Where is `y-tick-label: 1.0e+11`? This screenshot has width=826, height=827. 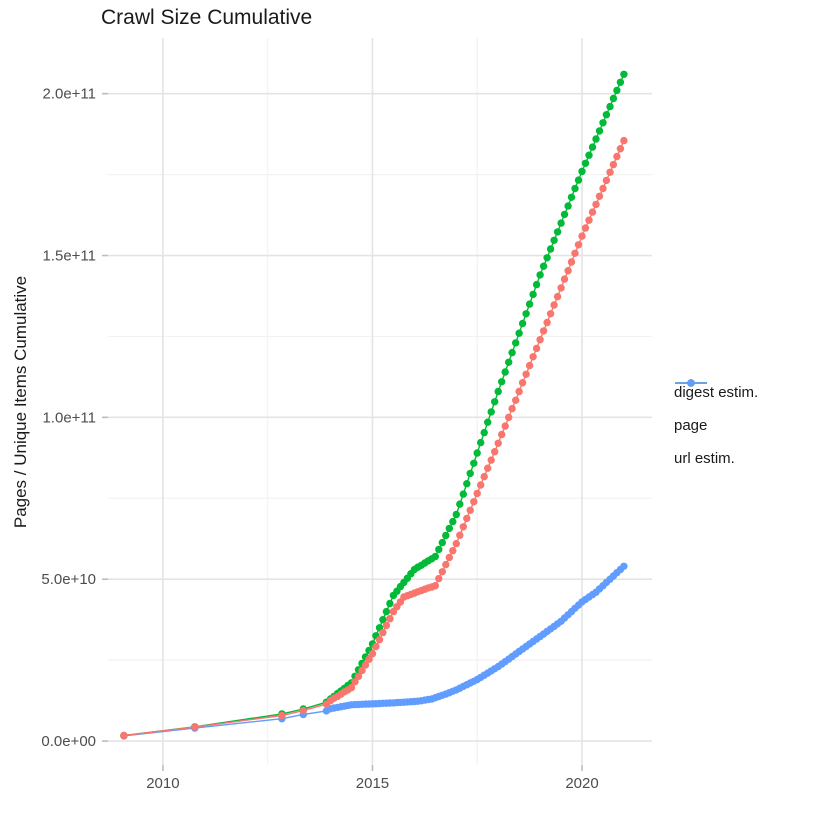 y-tick-label: 1.0e+11 is located at coordinates (69, 417).